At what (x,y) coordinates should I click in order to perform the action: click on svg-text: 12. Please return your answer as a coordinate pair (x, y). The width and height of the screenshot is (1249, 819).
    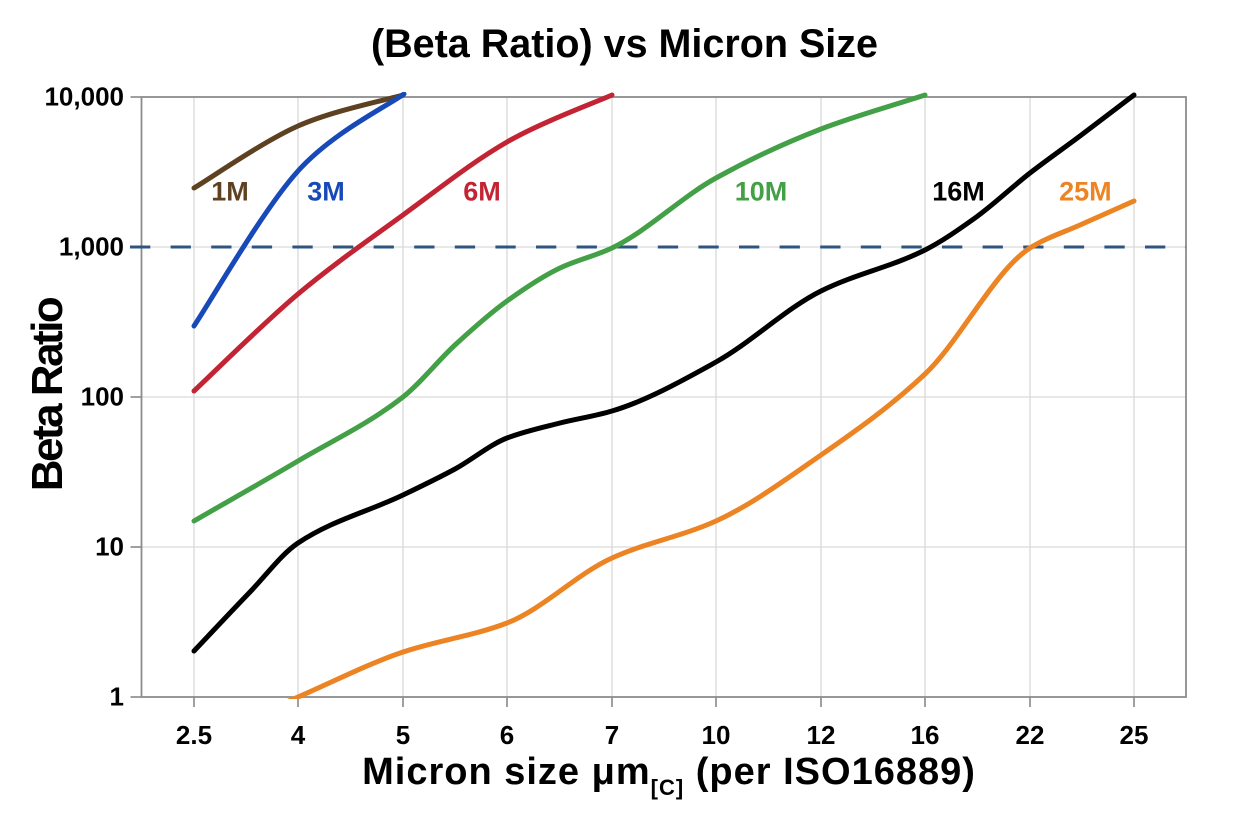
    Looking at the image, I should click on (821, 735).